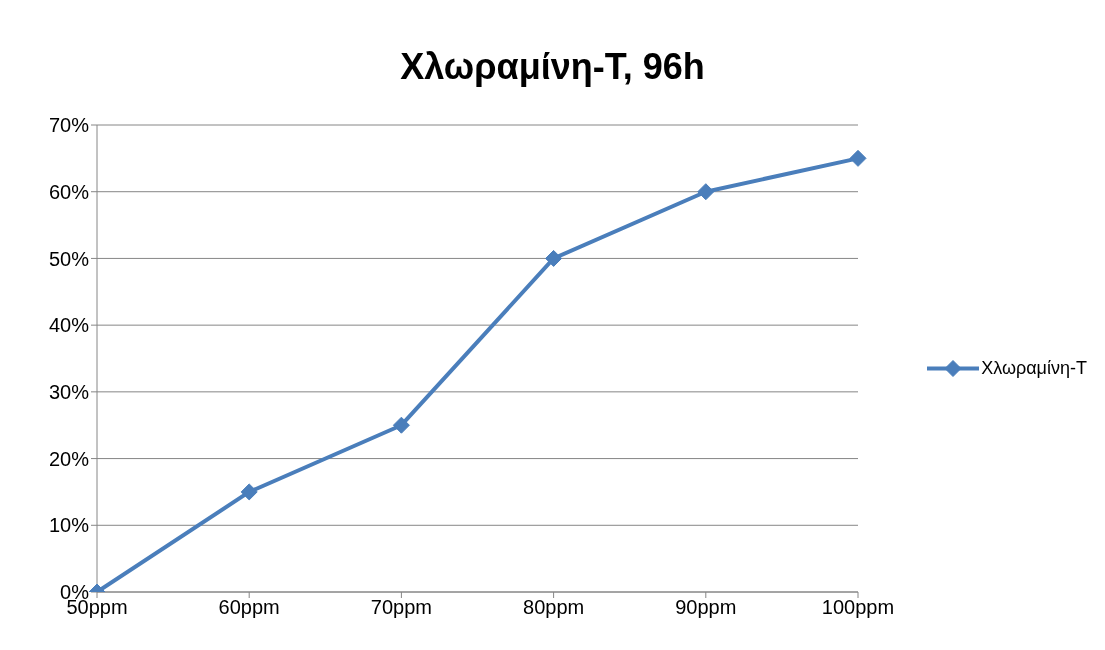 This screenshot has width=1105, height=650. Describe the element at coordinates (249, 607) in the screenshot. I see `x-tick-label: 60ppm` at that location.